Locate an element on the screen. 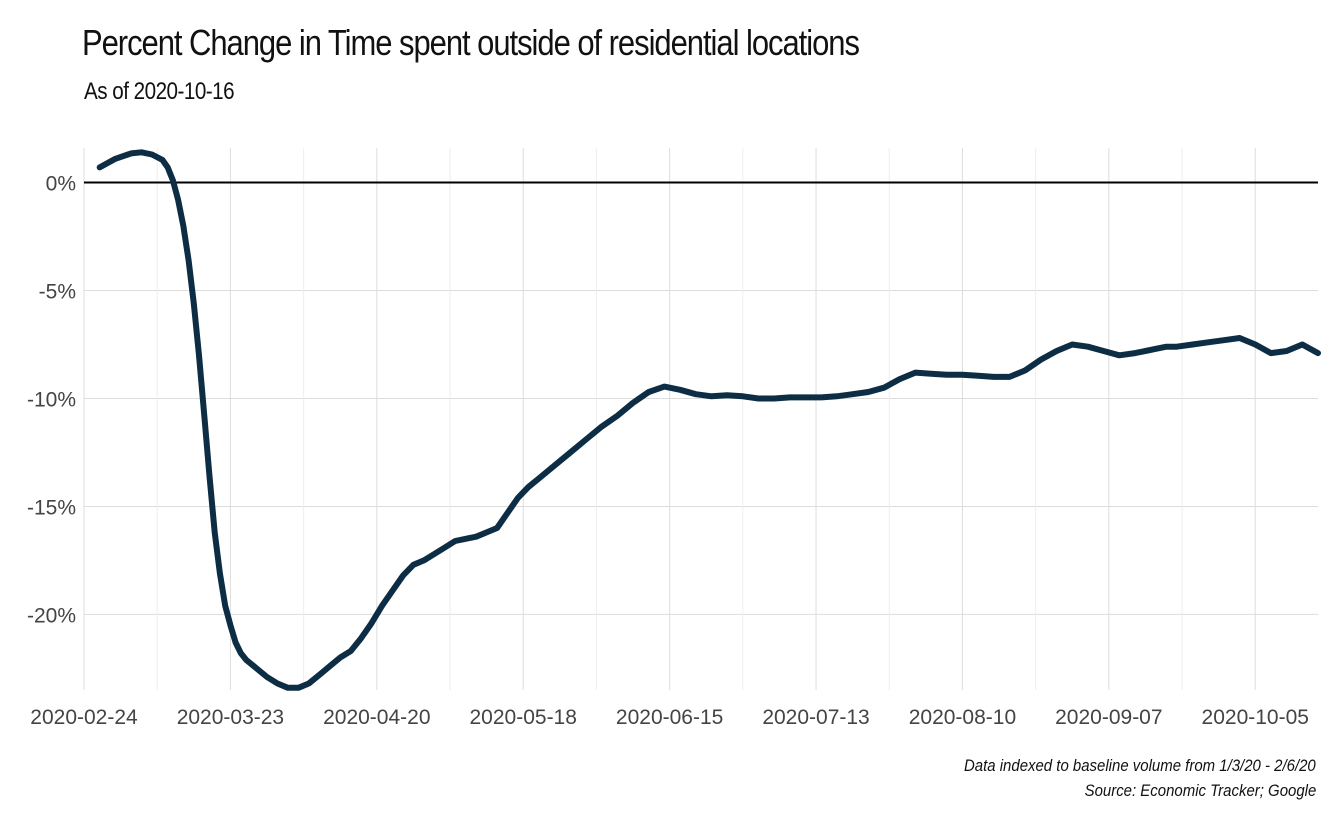 The height and width of the screenshot is (830, 1344). y-tick-label: -15% is located at coordinates (51, 507).